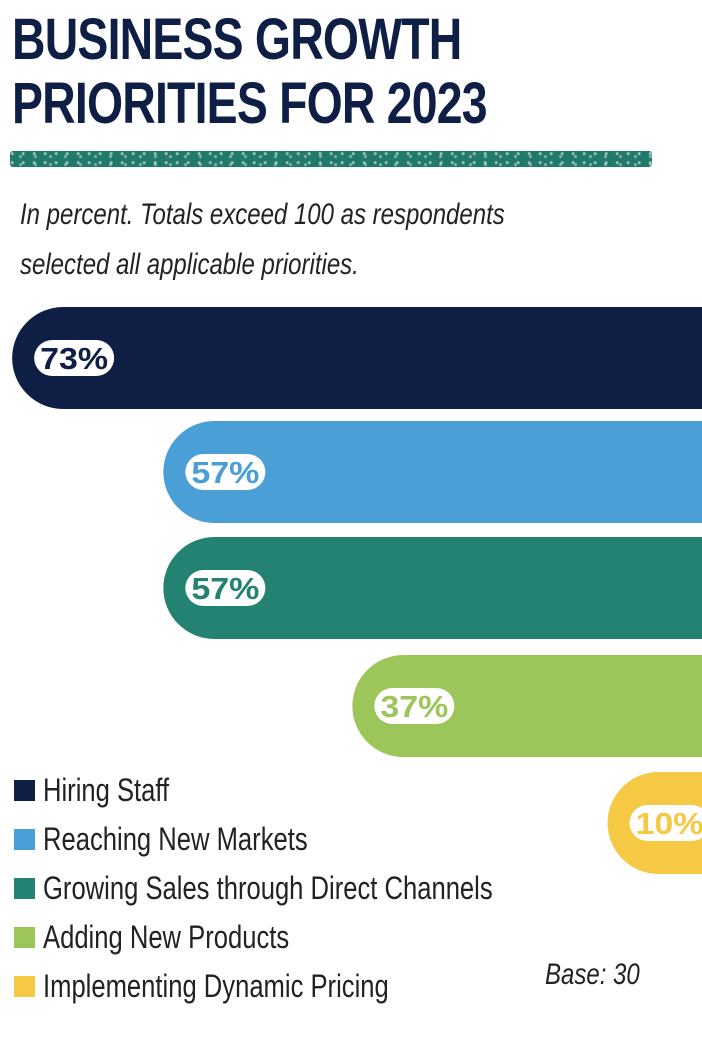 The width and height of the screenshot is (702, 1037). I want to click on title-divider, so click(331, 159).